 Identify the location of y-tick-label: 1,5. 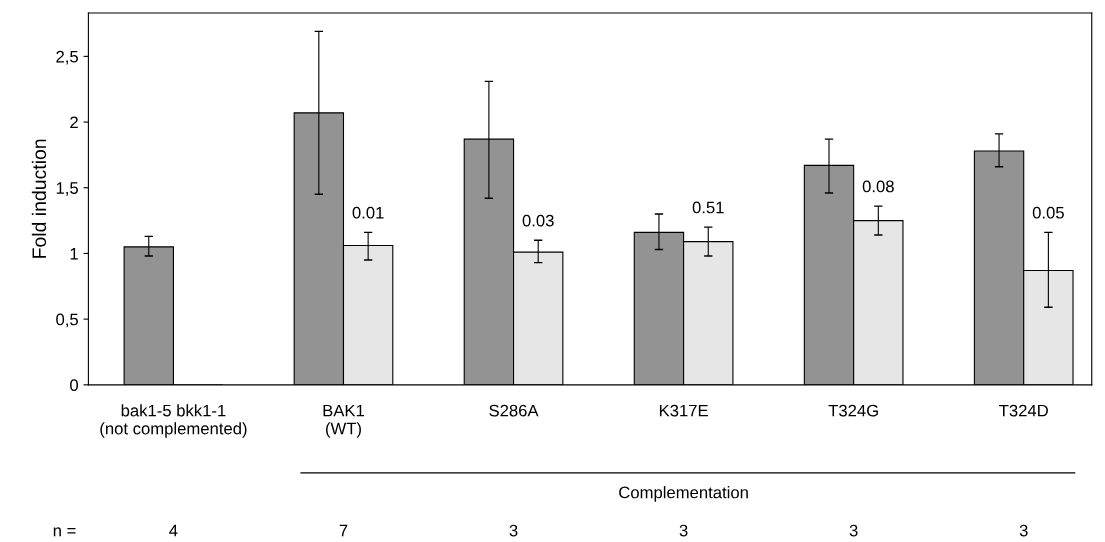
(67, 189).